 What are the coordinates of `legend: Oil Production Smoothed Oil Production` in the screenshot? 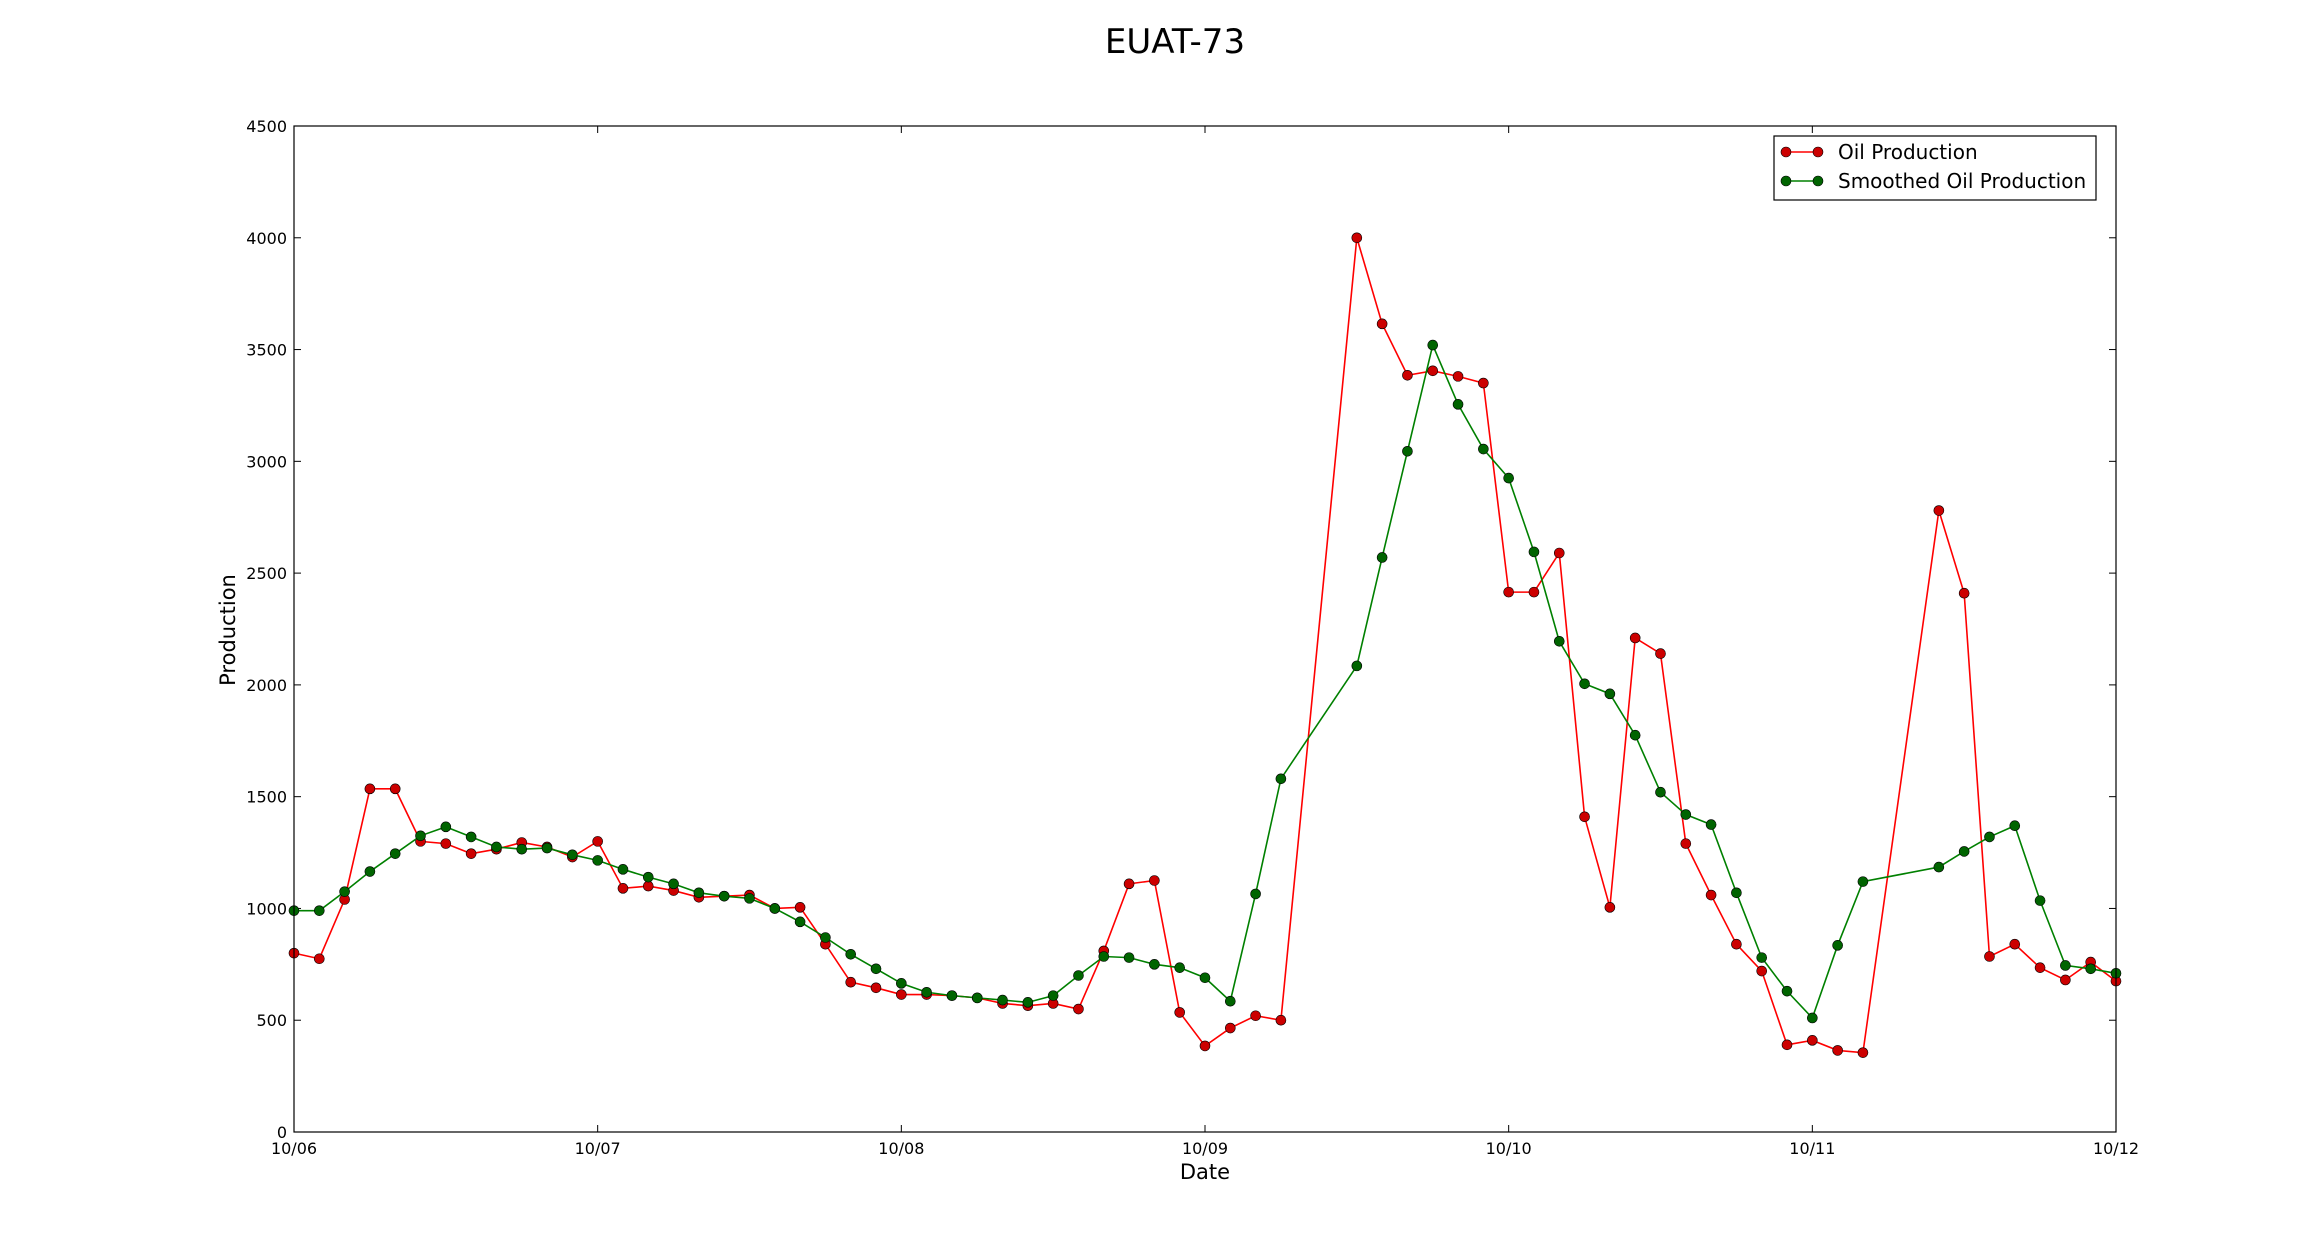 It's located at (1935, 168).